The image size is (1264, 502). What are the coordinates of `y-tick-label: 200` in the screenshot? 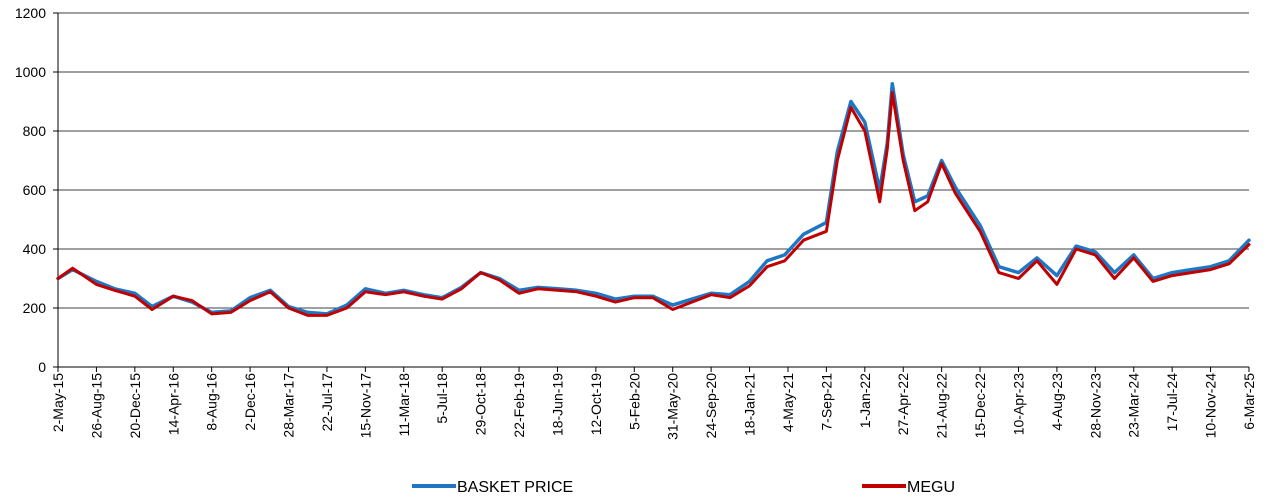 It's located at (35, 308).